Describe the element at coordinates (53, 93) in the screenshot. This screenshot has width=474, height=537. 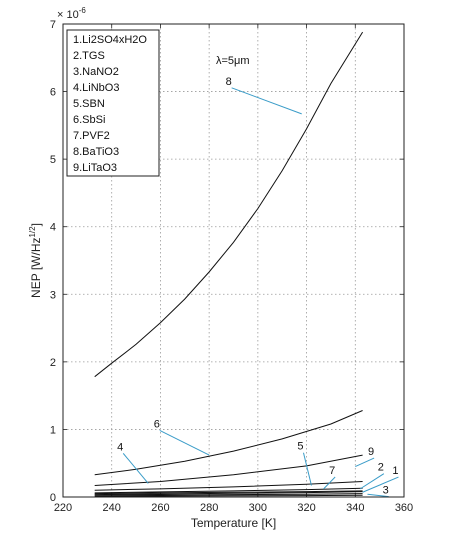
I see `y-tick-label: 6` at that location.